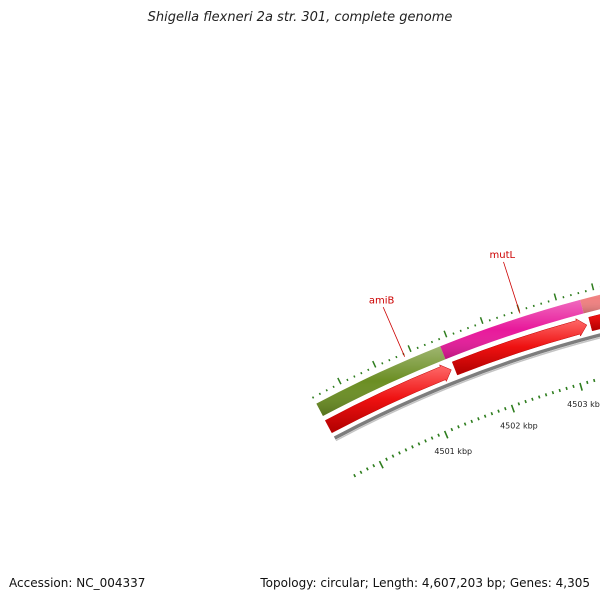 This screenshot has height=600, width=600. What do you see at coordinates (382, 300) in the screenshot?
I see `gene-label: amiB` at bounding box center [382, 300].